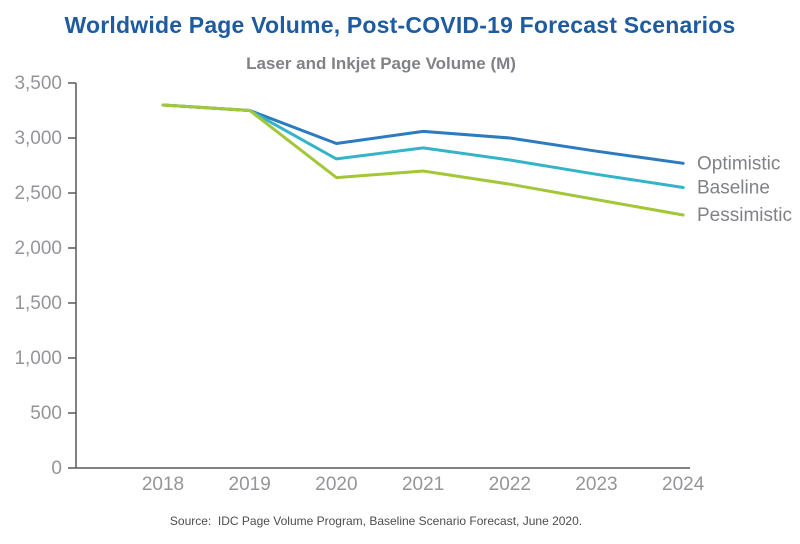 Image resolution: width=800 pixels, height=544 pixels. What do you see at coordinates (38, 358) in the screenshot?
I see `y-tick-label: 1,000` at bounding box center [38, 358].